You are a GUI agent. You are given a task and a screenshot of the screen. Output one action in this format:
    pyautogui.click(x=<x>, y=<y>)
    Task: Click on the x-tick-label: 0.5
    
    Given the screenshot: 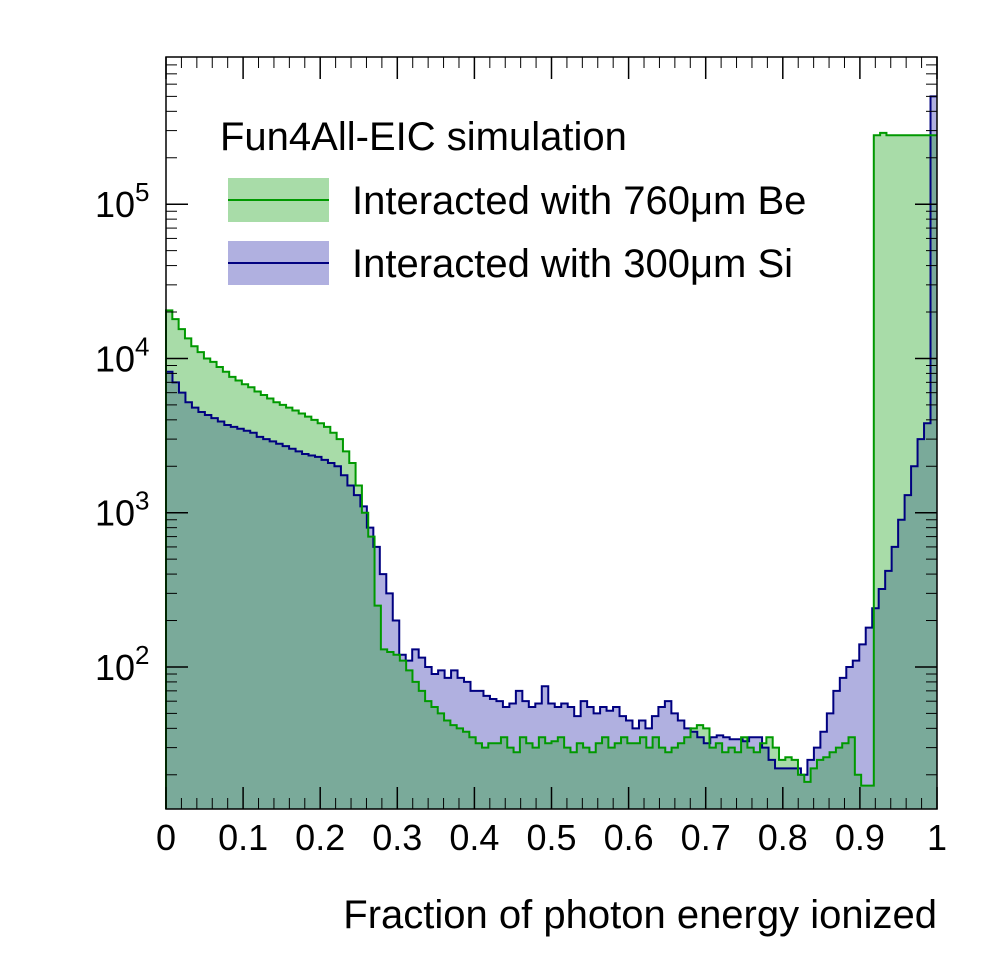 What is the action you would take?
    pyautogui.click(x=551, y=837)
    